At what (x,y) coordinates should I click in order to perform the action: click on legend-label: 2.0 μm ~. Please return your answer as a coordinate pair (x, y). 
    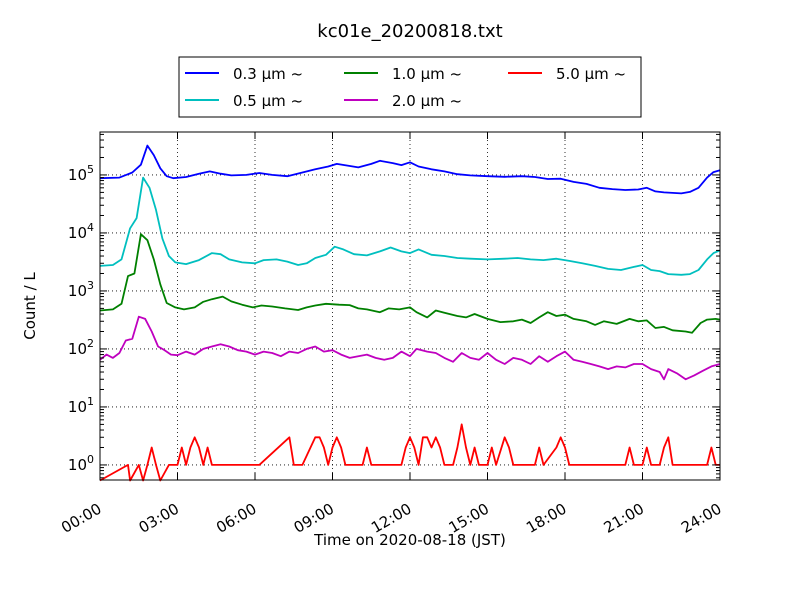
    Looking at the image, I should click on (427, 101).